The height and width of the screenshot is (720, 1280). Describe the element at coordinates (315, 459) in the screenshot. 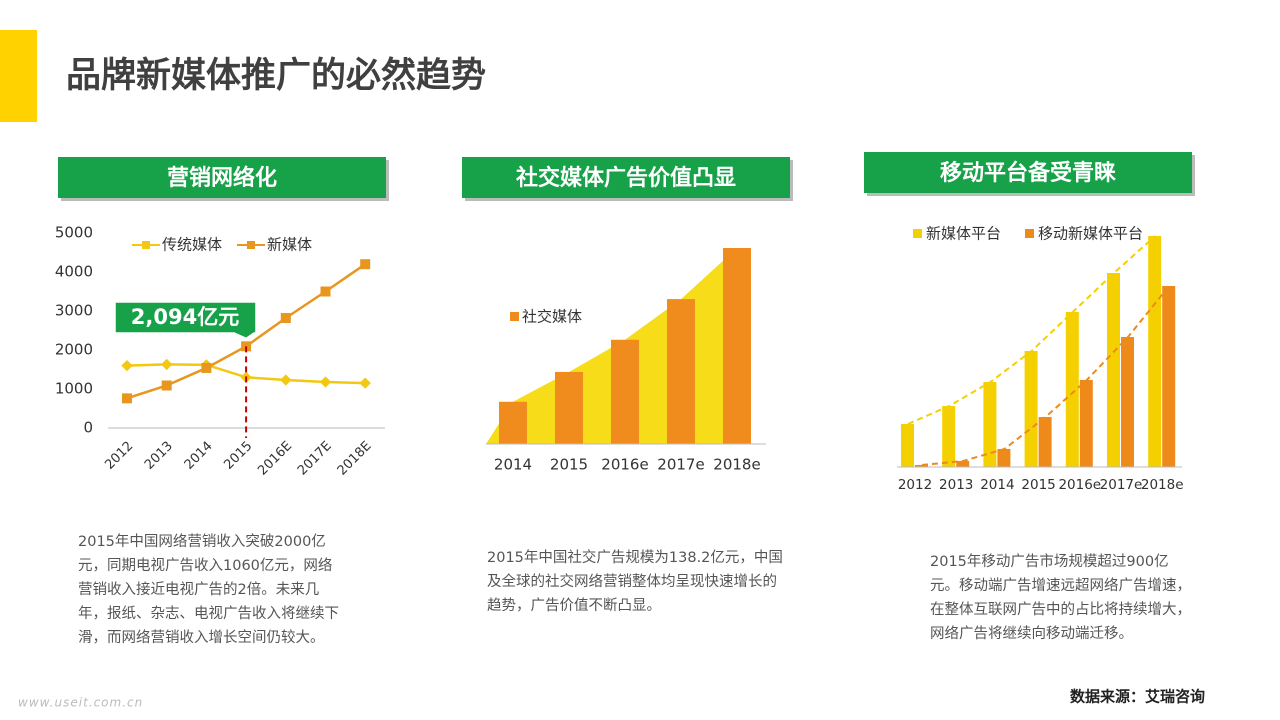

I see `x-tick-label: 2017E` at that location.